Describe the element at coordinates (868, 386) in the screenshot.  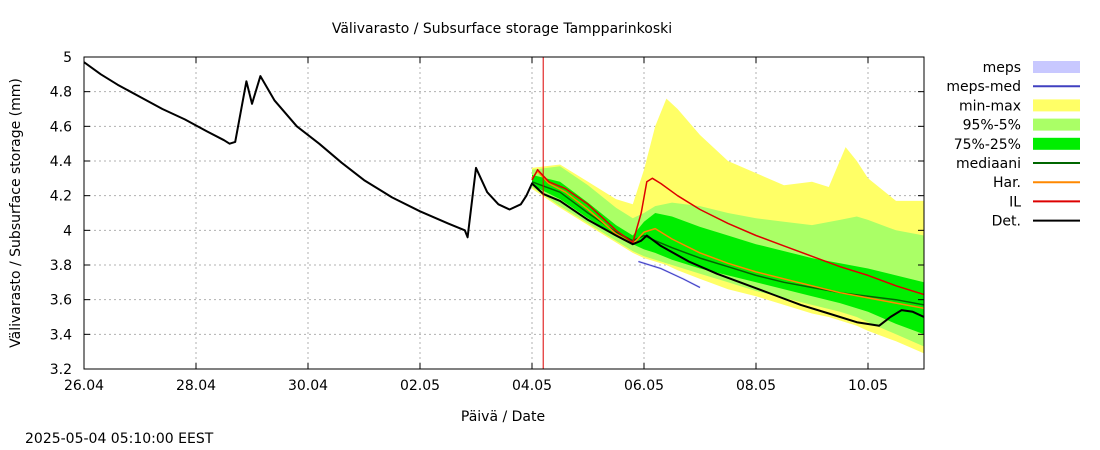
I see `x-tick-label: 10.05` at that location.